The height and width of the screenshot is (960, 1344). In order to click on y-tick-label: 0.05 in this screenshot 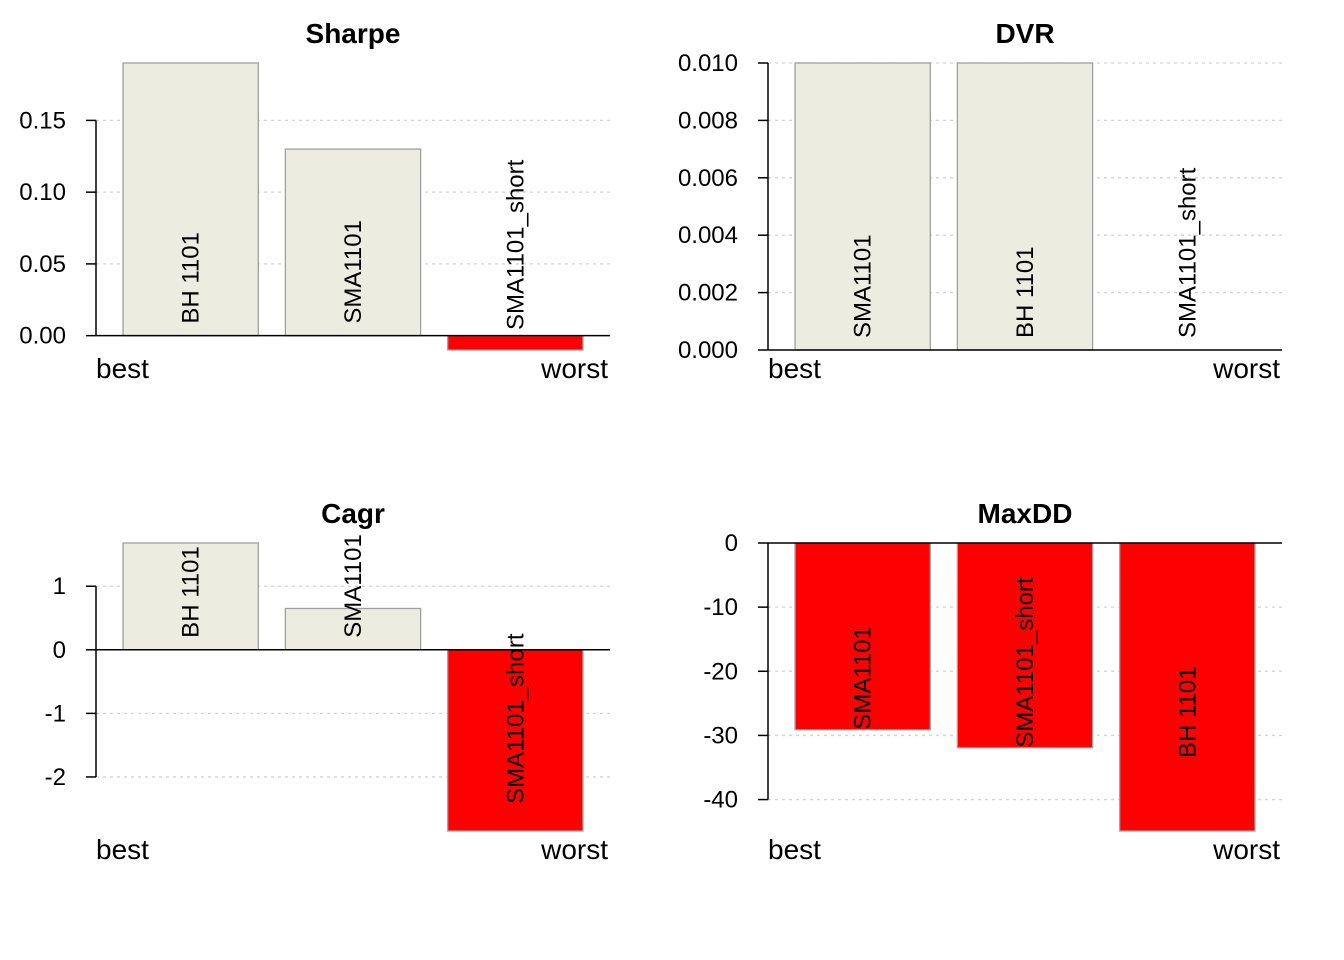, I will do `click(42, 264)`.